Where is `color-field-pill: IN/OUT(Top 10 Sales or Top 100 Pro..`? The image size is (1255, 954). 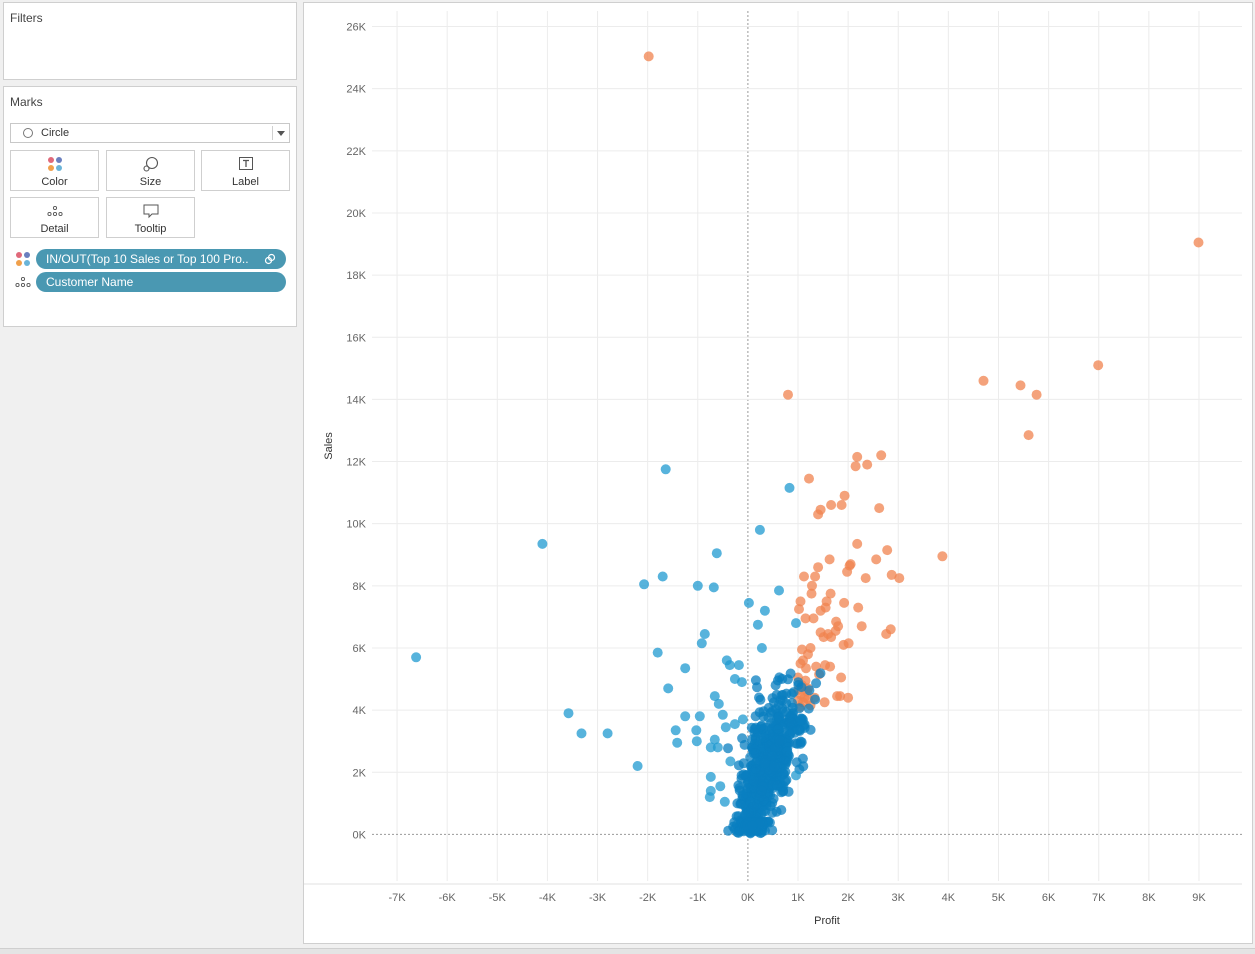
color-field-pill: IN/OUT(Top 10 Sales or Top 100 Pro.. is located at coordinates (161, 259).